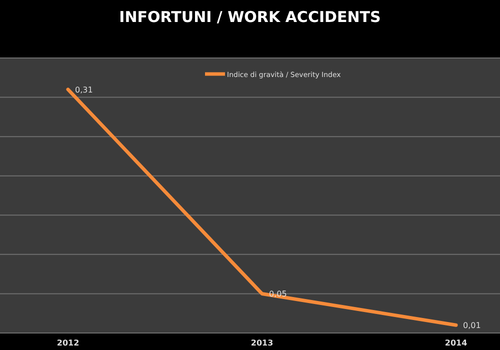 The image size is (500, 350). I want to click on x-tick-label: 2014, so click(456, 343).